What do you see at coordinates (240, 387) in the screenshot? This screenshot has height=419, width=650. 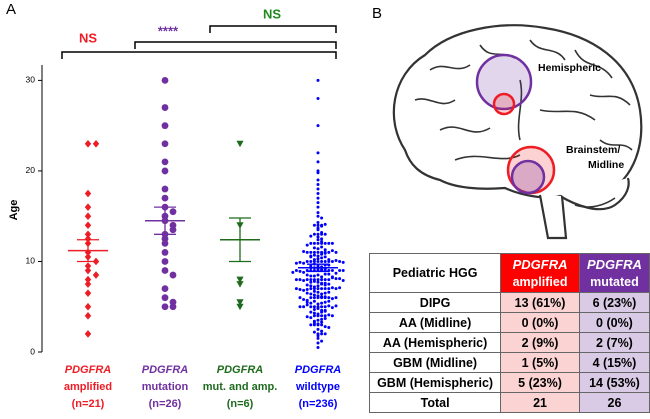 I see `x-category-label: mut. and amp.` at bounding box center [240, 387].